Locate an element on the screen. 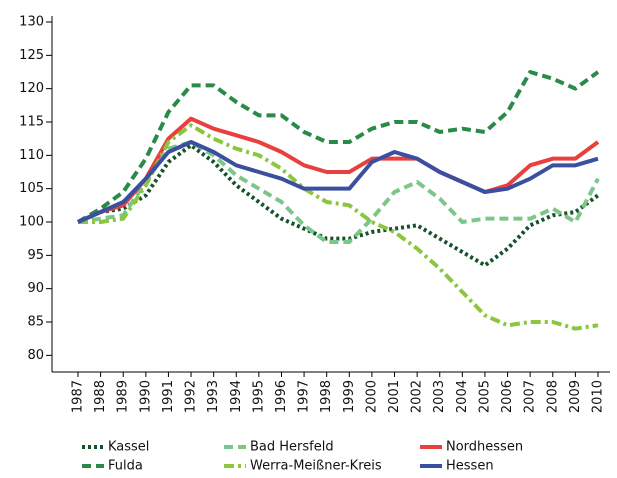 The height and width of the screenshot is (478, 617). legend-label: Kassel is located at coordinates (128, 447).